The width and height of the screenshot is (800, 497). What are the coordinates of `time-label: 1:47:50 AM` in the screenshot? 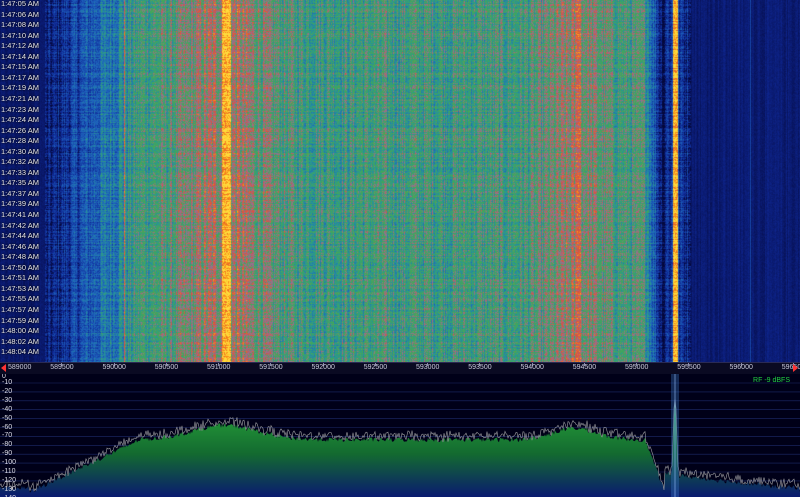 It's located at (20, 267).